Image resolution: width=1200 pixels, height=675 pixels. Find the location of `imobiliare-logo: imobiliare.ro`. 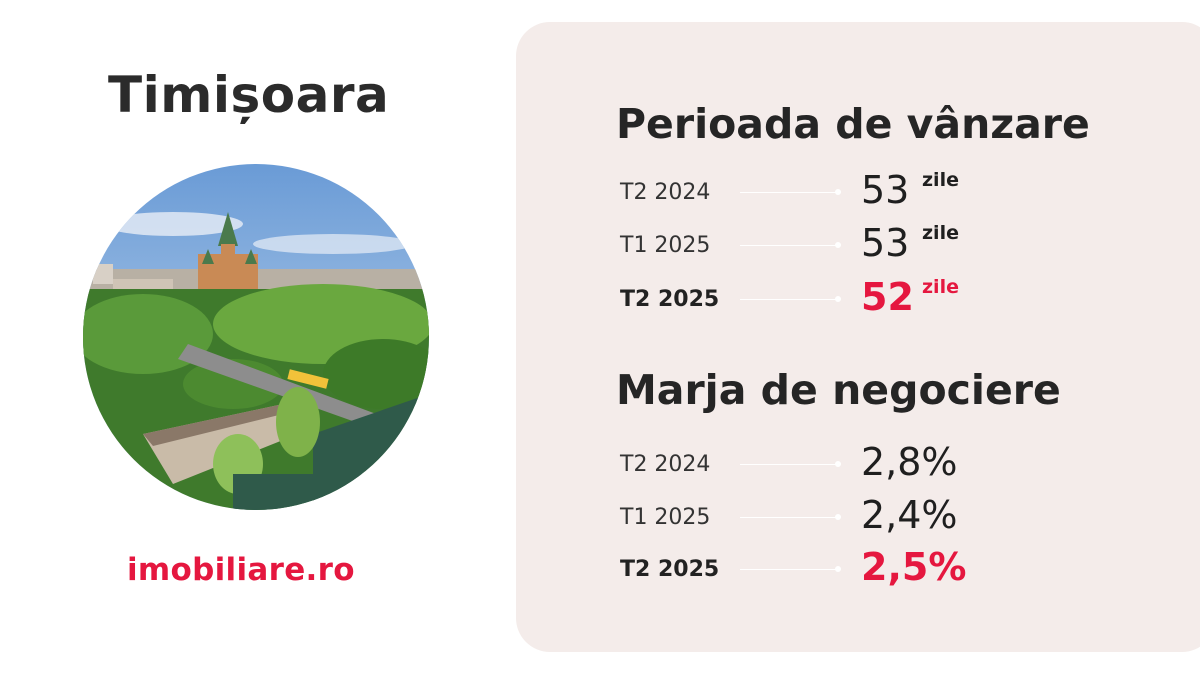

imobiliare-logo: imobiliare.ro is located at coordinates (241, 570).